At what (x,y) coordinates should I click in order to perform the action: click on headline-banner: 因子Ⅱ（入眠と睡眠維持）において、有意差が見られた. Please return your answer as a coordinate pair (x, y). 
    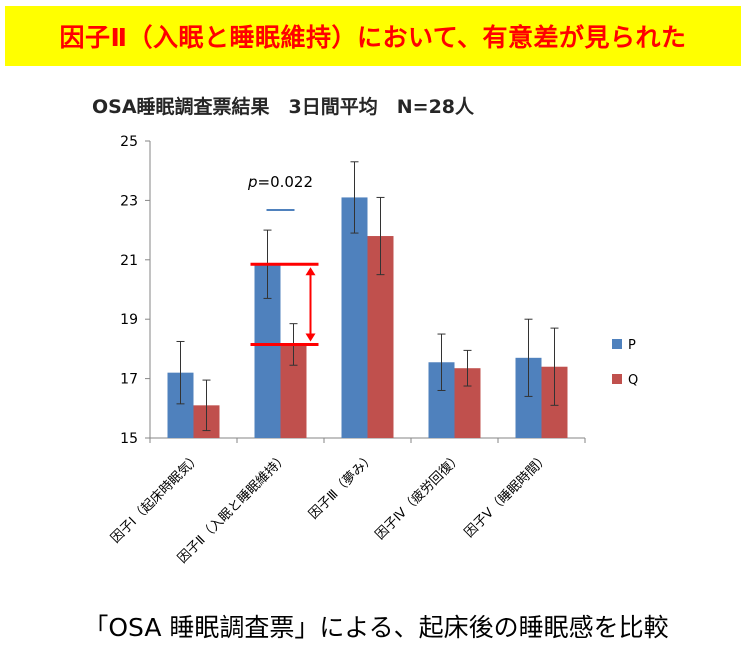
    Looking at the image, I should click on (373, 36).